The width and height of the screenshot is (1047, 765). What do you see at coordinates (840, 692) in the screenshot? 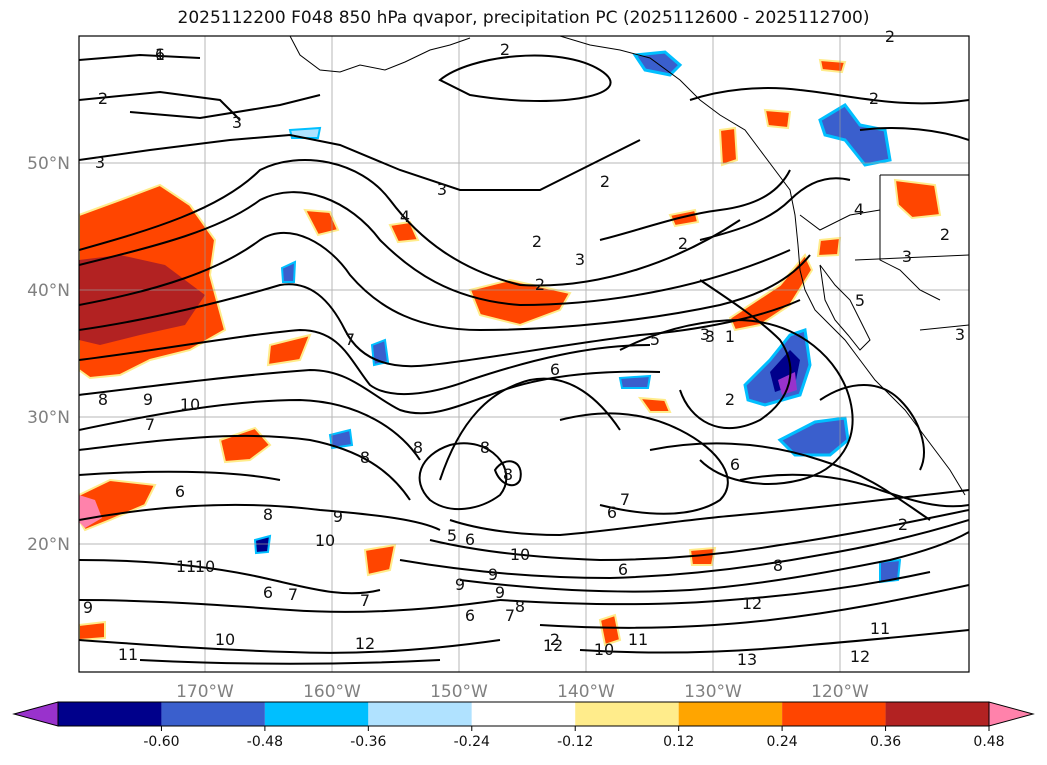
I see `lon-label-120w: 120°W` at bounding box center [840, 692].